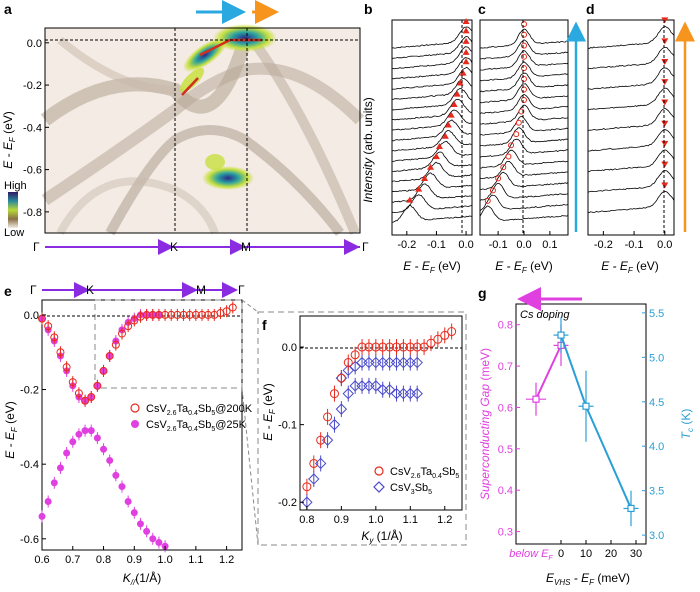  I want to click on xtick-label: 1.2, so click(444, 520).